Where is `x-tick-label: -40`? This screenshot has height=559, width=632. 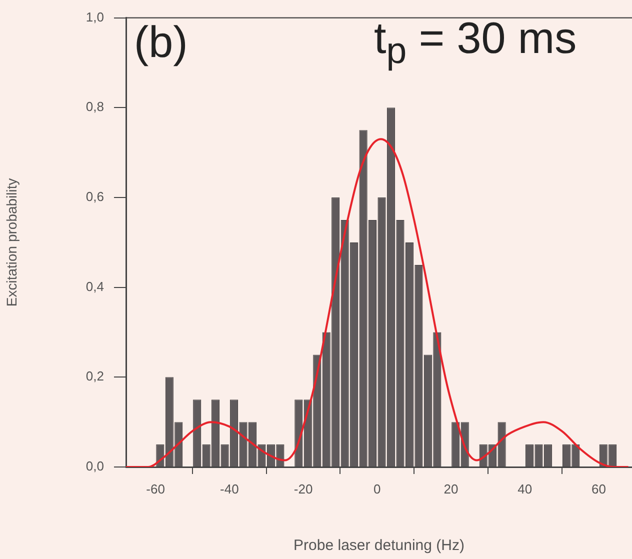
x-tick-label: -40 is located at coordinates (229, 488).